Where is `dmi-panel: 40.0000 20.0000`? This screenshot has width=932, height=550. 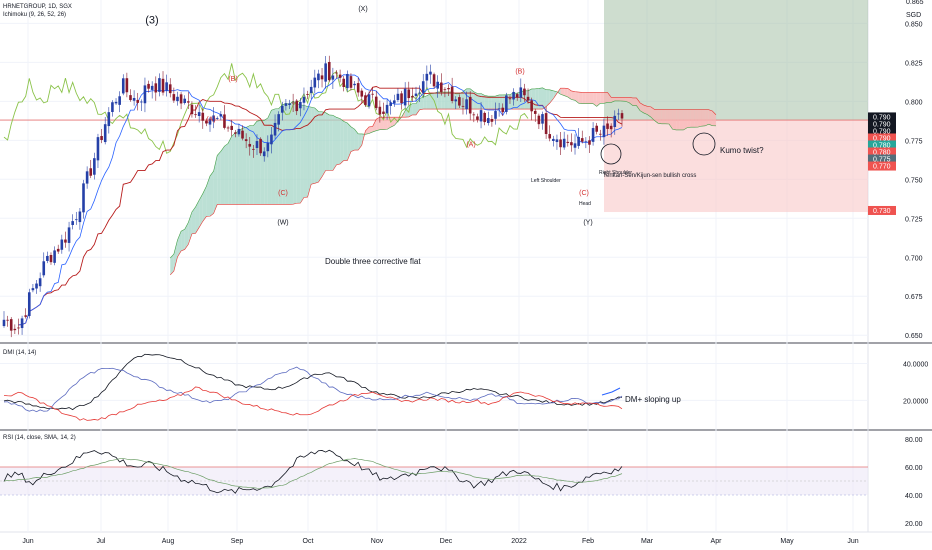 dmi-panel: 40.0000 20.0000 is located at coordinates (464, 387).